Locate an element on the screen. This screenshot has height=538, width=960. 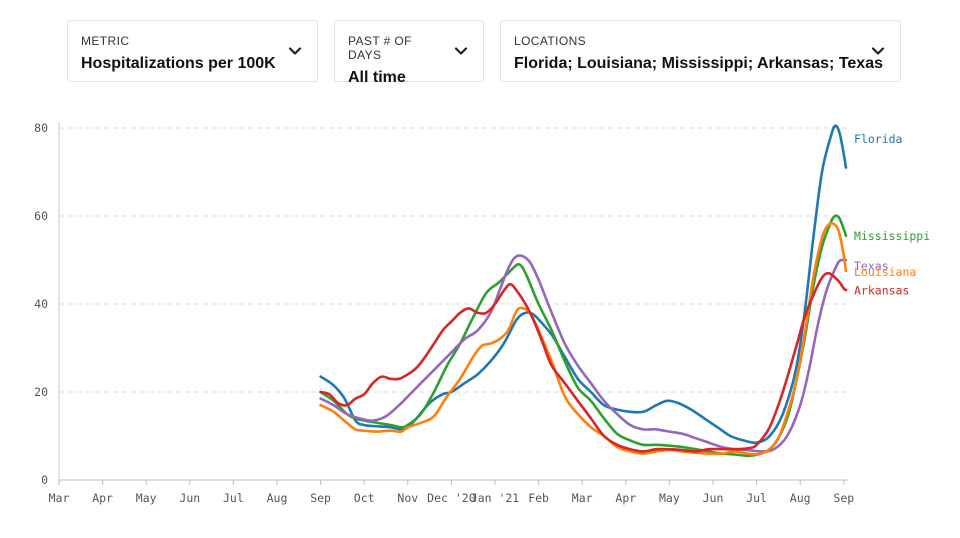
days-dropdown: PAST # OF DAYS All time is located at coordinates (409, 53).